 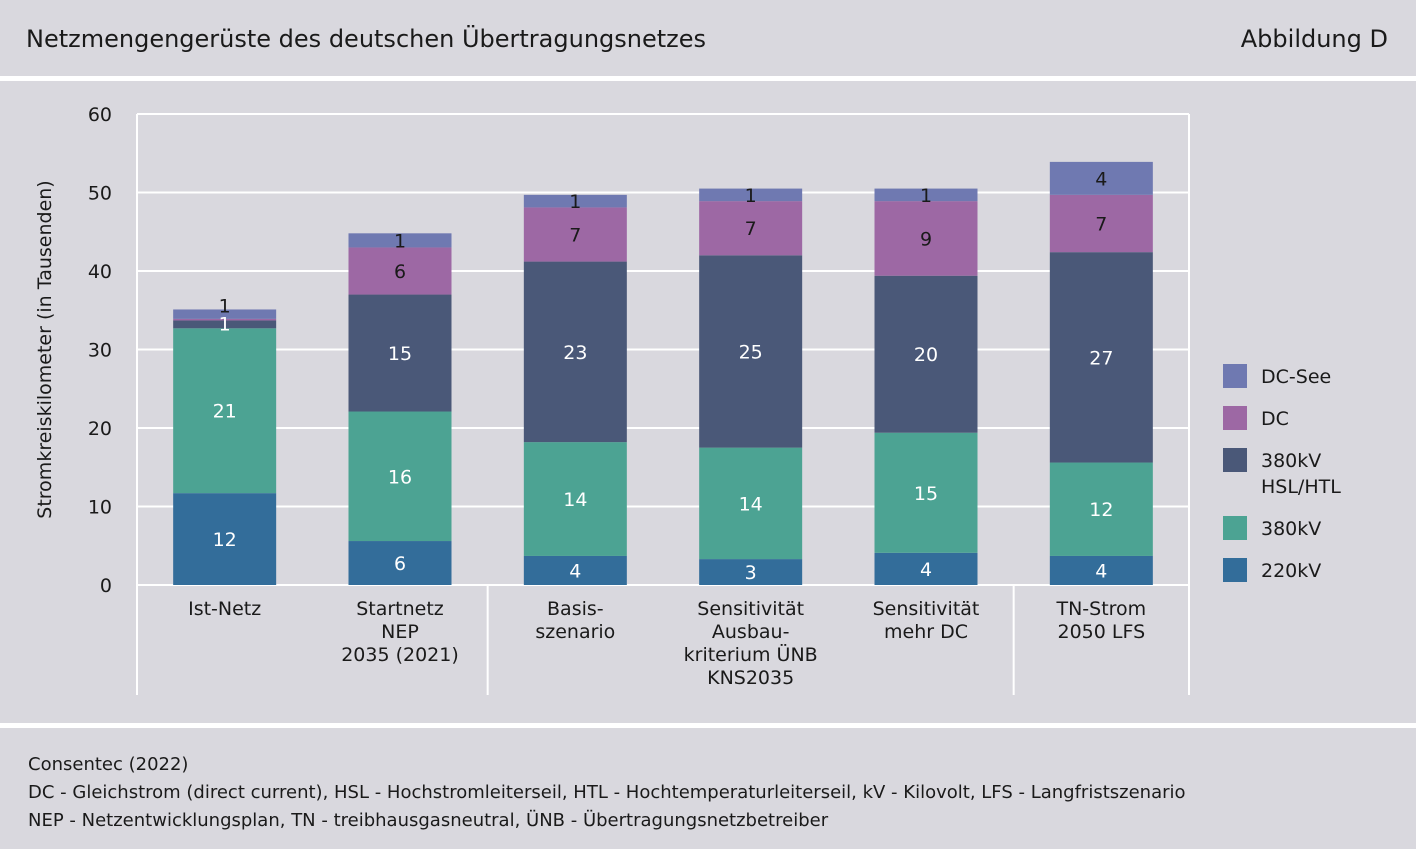 I want to click on data-label: 3, so click(x=751, y=573).